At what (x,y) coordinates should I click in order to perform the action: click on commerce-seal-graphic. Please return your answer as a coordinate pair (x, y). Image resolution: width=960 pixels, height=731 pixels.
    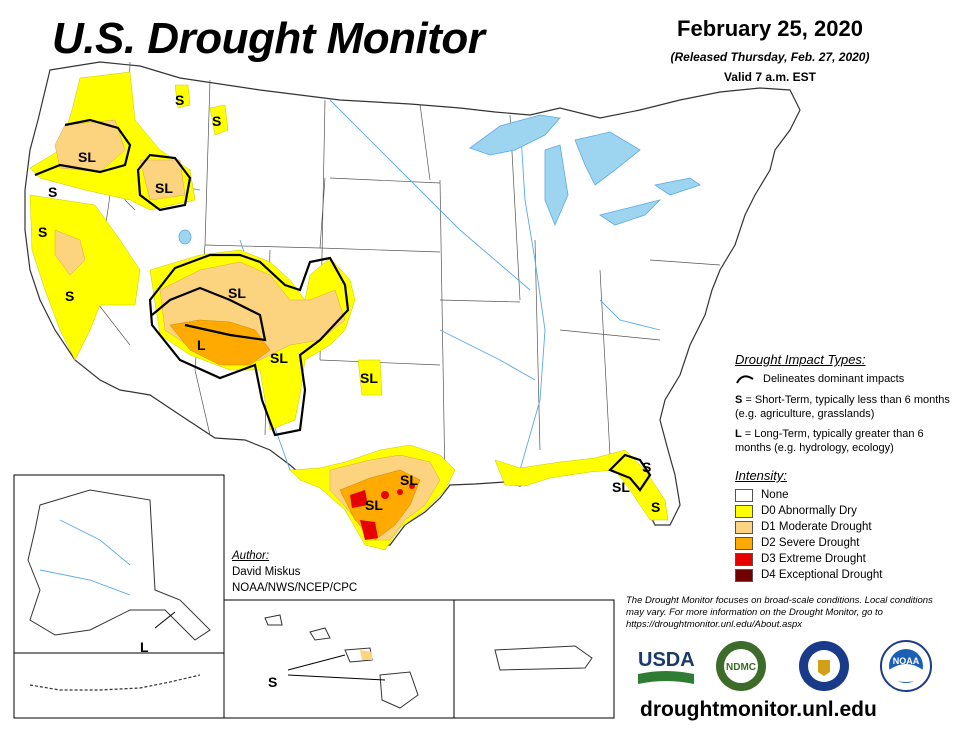
    Looking at the image, I should click on (824, 666).